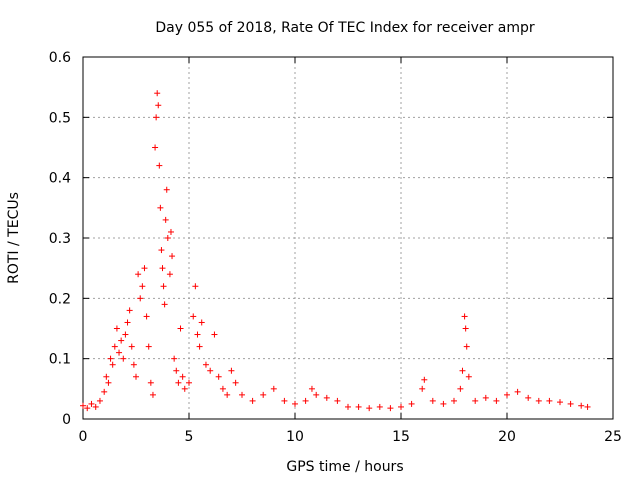  Describe the element at coordinates (60, 179) in the screenshot. I see `y-tick-label: 0.4` at that location.